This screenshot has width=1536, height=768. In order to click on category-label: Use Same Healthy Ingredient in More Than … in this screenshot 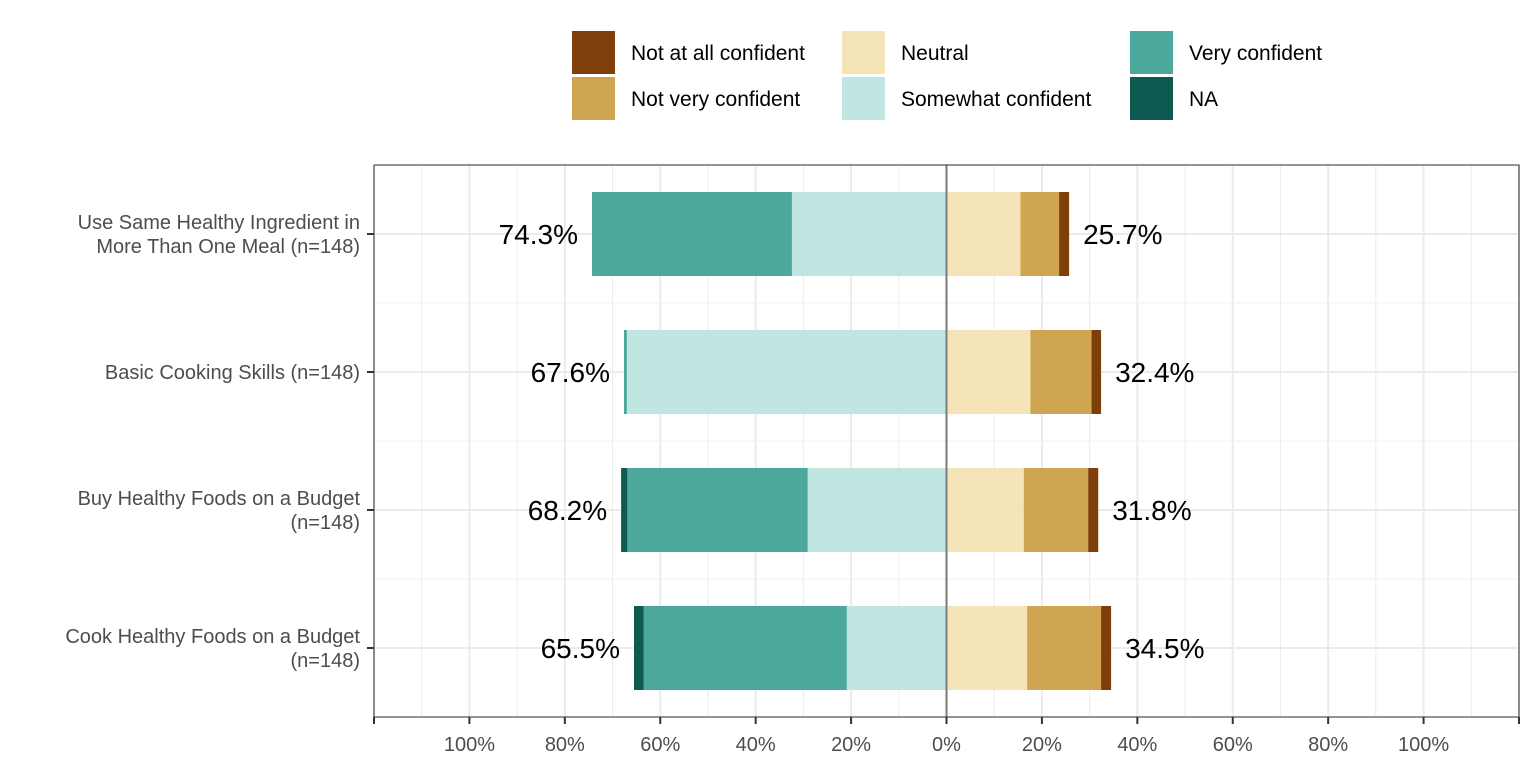, I will do `click(219, 235)`.